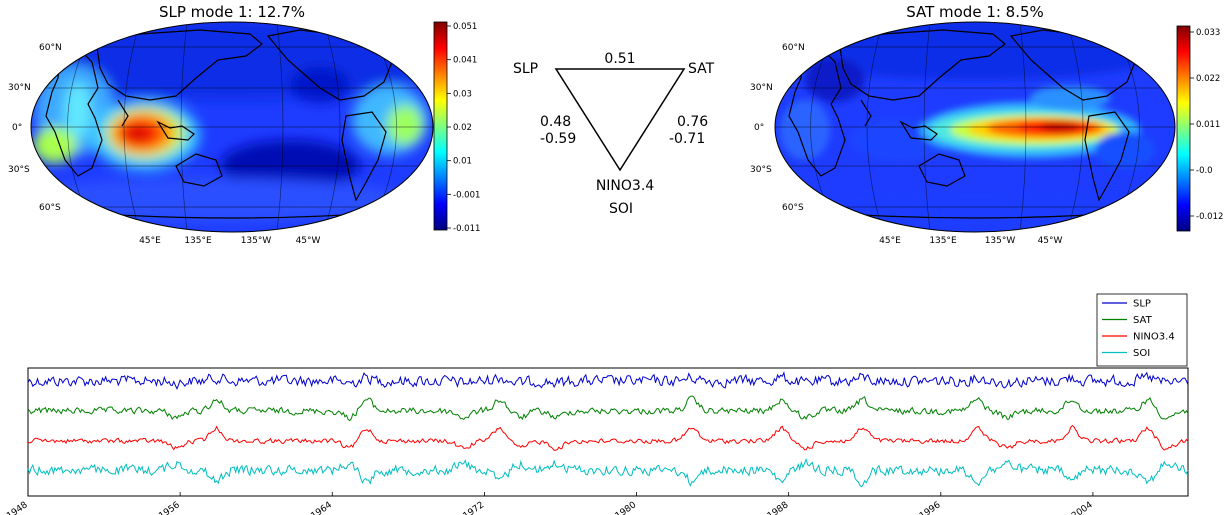 The height and width of the screenshot is (515, 1225). Describe the element at coordinates (525, 69) in the screenshot. I see `node-slp: SLP` at that location.